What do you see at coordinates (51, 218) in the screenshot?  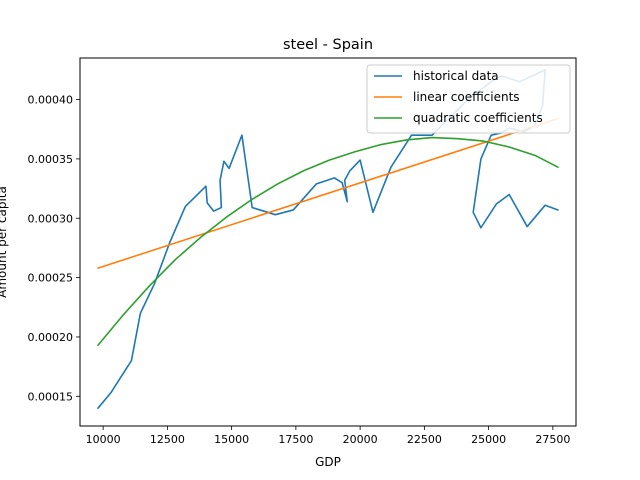 I see `y-tick-label: 0.00030` at bounding box center [51, 218].